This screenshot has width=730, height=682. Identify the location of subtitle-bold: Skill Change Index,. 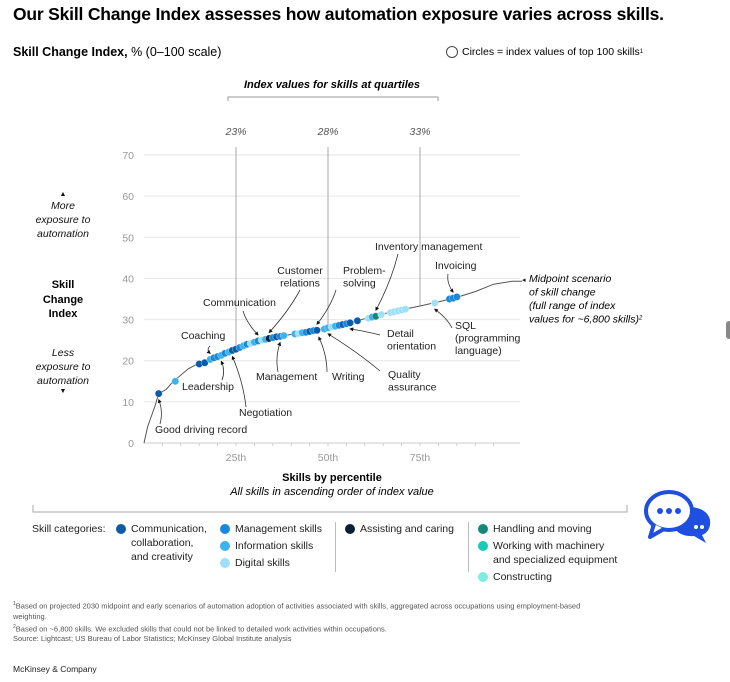
(70, 52).